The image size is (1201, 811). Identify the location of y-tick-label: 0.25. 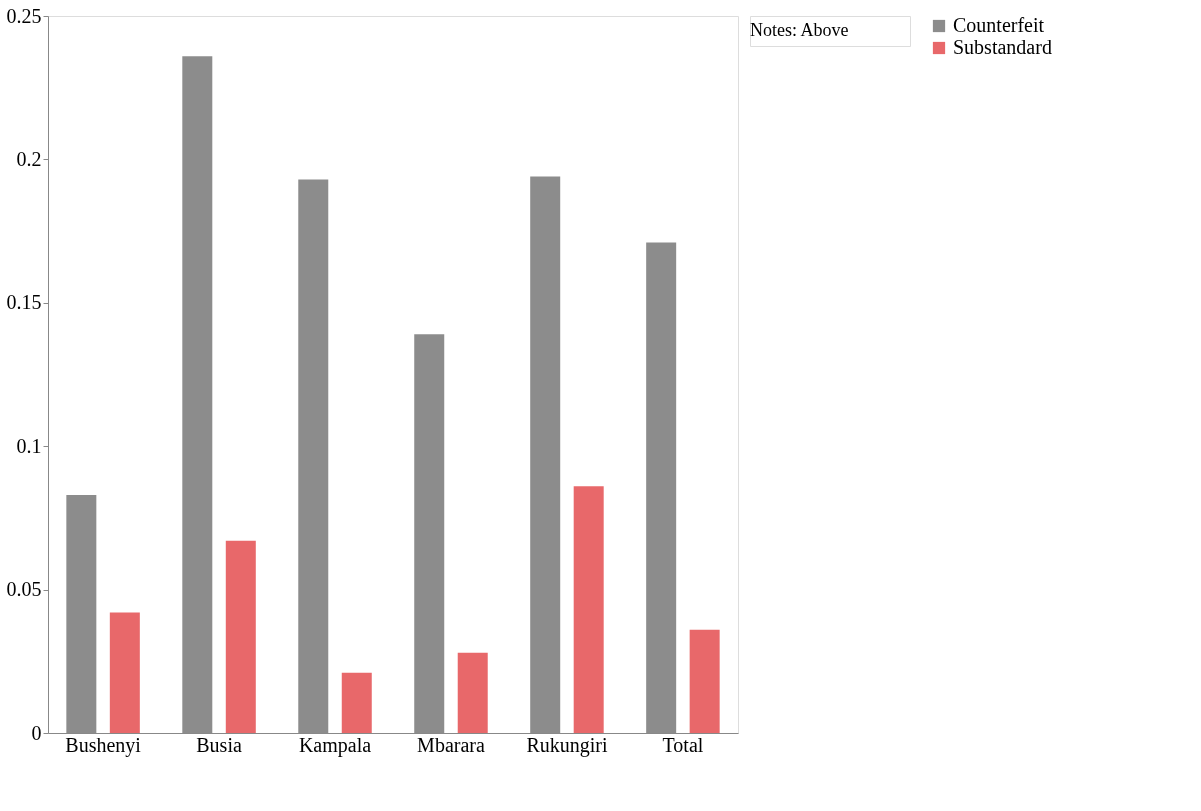
(24, 15).